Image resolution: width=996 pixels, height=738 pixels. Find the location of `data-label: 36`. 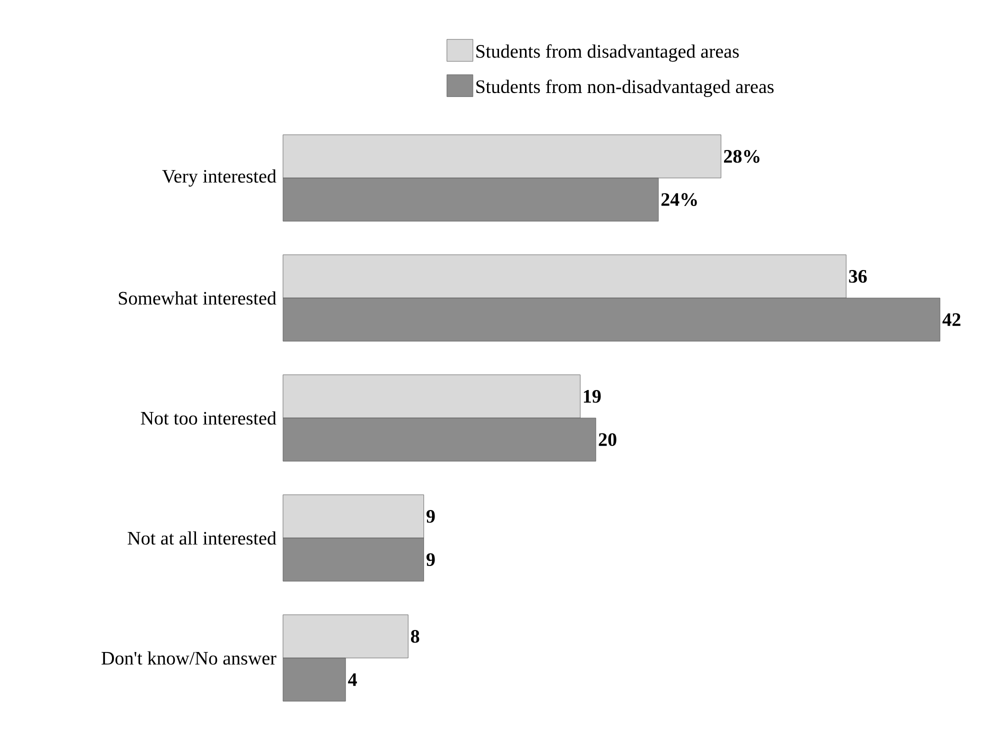

data-label: 36 is located at coordinates (858, 276).